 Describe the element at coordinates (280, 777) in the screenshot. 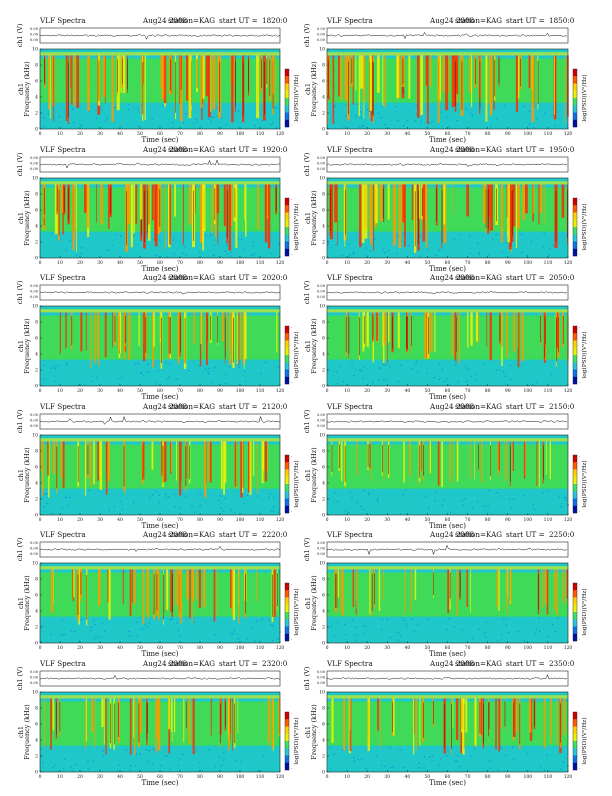

I see `x-tick-label: 120` at that location.